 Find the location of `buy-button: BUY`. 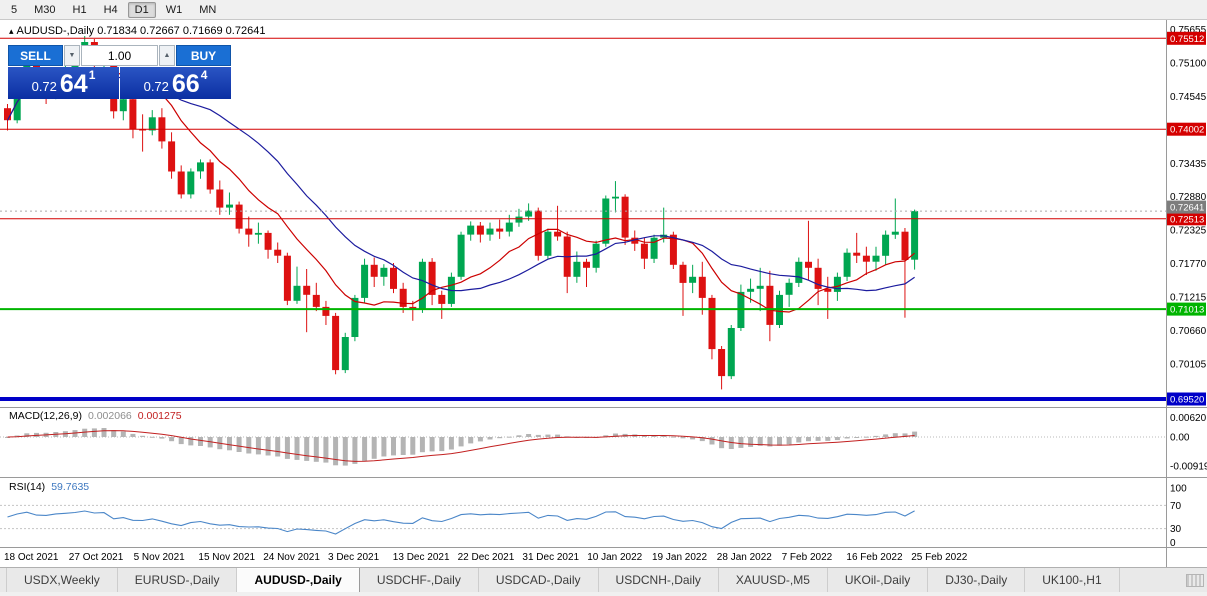

buy-button: BUY is located at coordinates (203, 55).